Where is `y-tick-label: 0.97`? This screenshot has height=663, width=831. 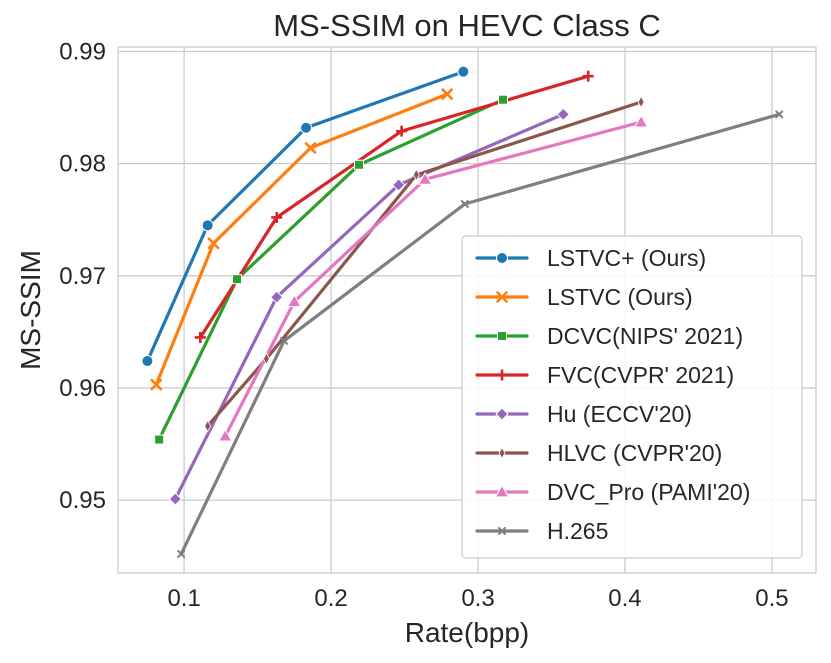
y-tick-label: 0.97 is located at coordinates (82, 276).